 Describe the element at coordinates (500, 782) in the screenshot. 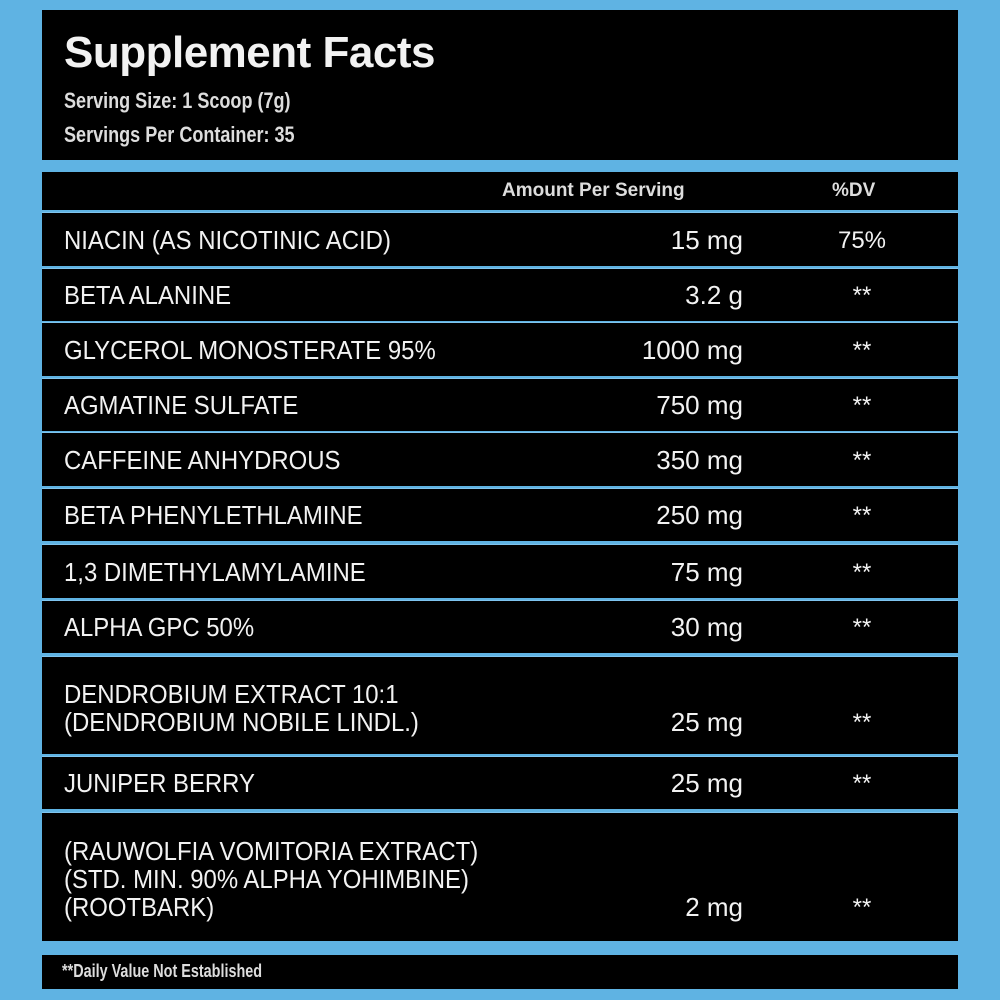

I see `ingredient-row: JUNIPER BERRY 25 mg **` at that location.